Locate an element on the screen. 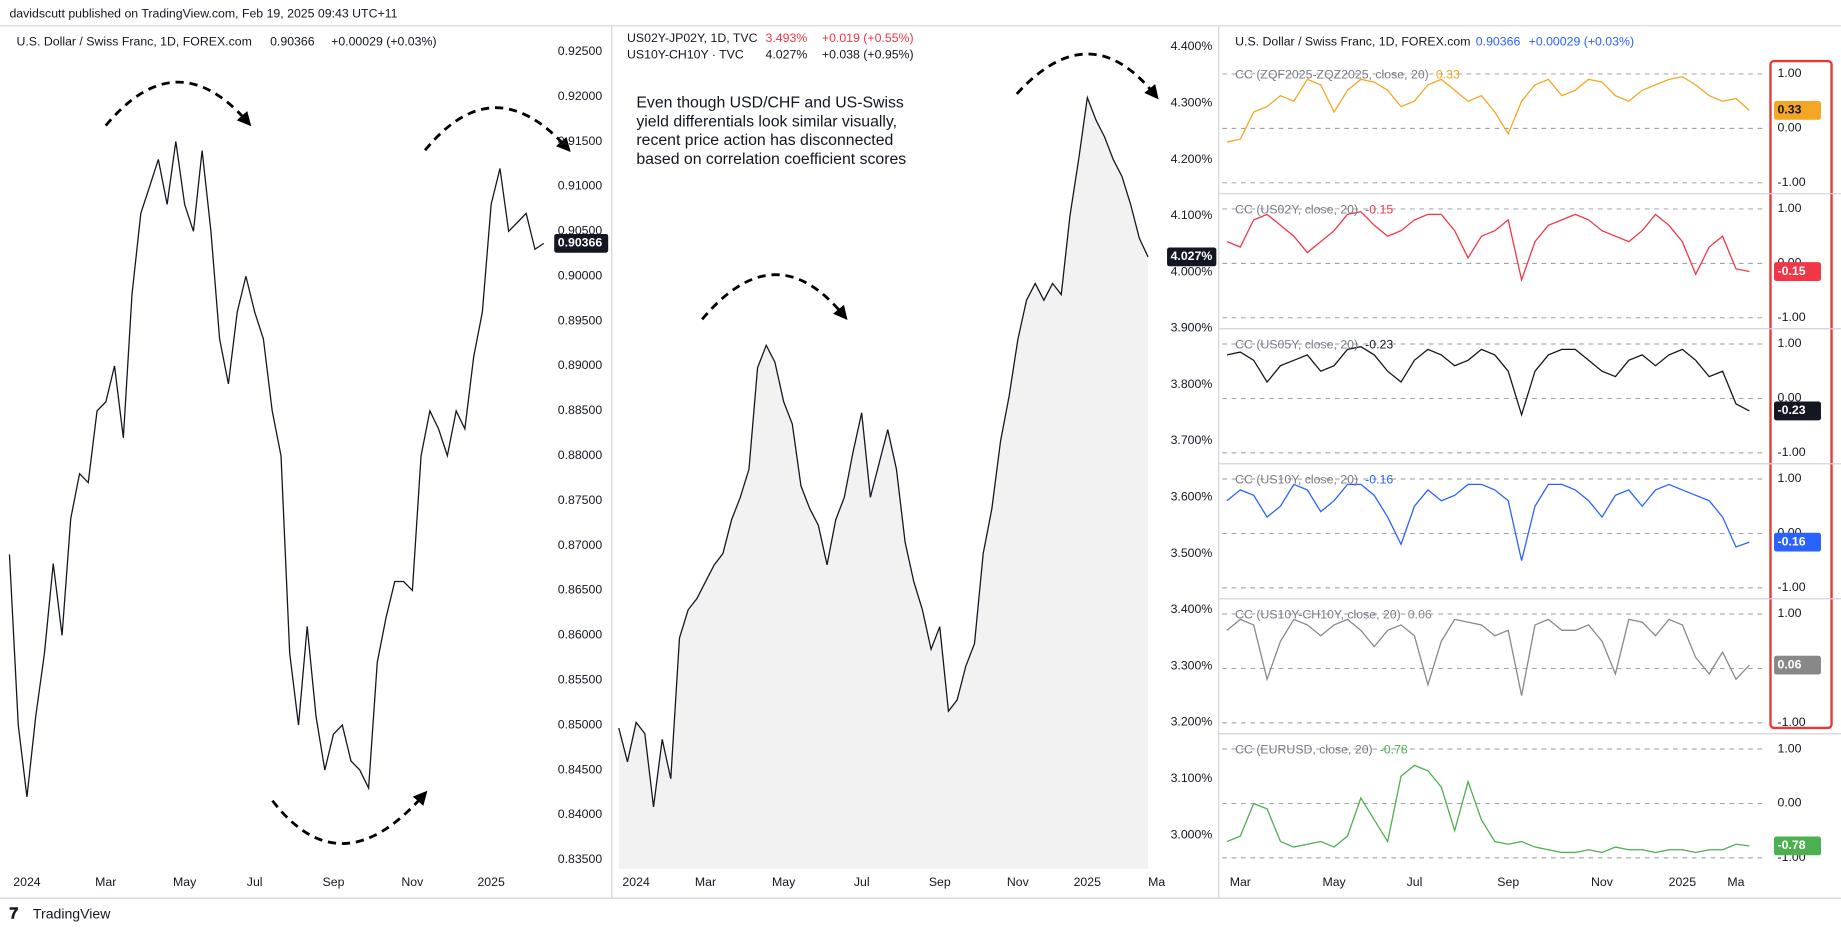 The image size is (1841, 931). y-tick-label: 4.300% is located at coordinates (1192, 102).